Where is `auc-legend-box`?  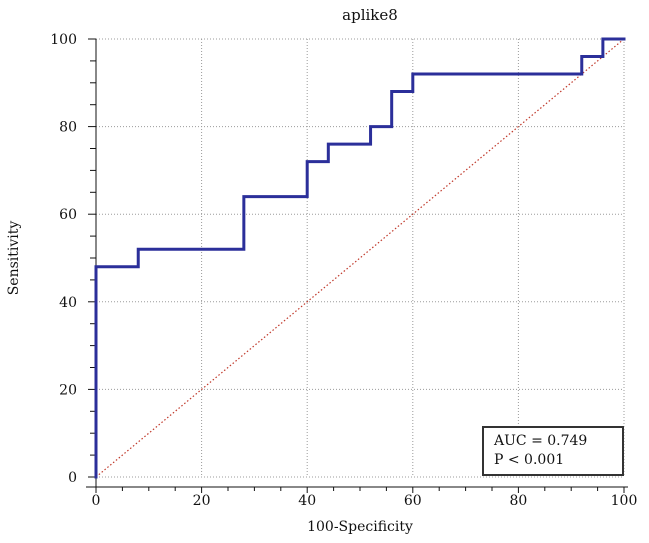
auc-legend-box is located at coordinates (553, 451).